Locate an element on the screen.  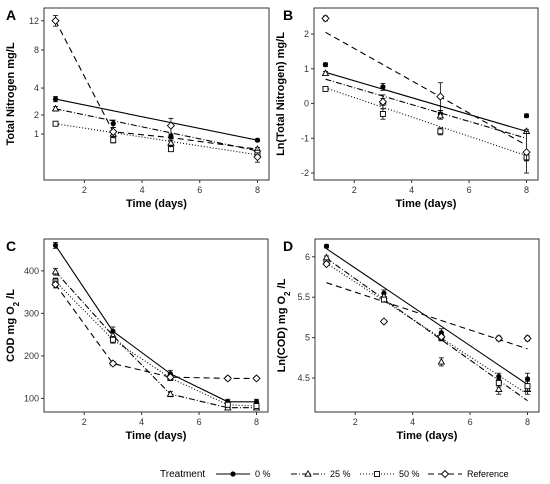
y-axis-title: Ln(Total Nitrogen) mg/L is located at coordinates (281, 94).